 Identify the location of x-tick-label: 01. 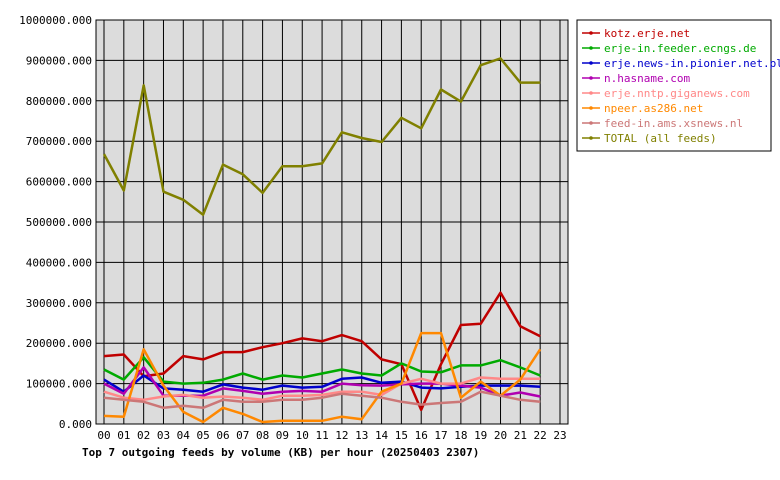
(123, 435).